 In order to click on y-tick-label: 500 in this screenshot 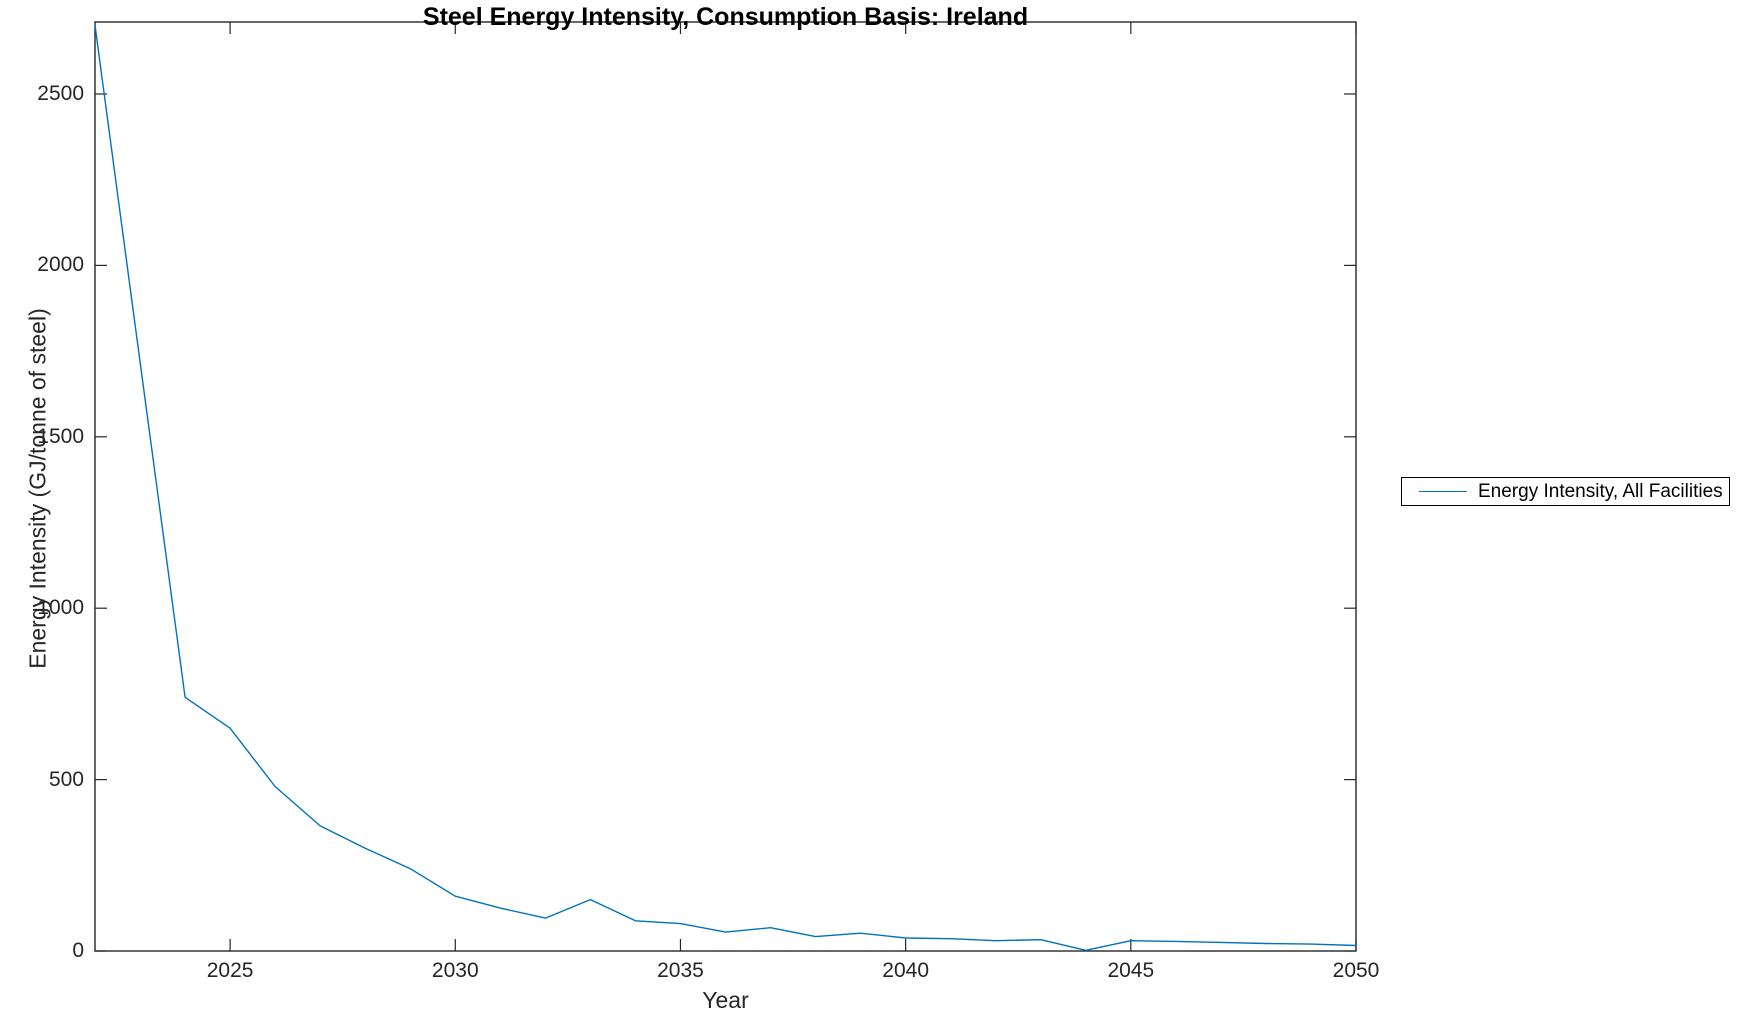, I will do `click(66, 779)`.